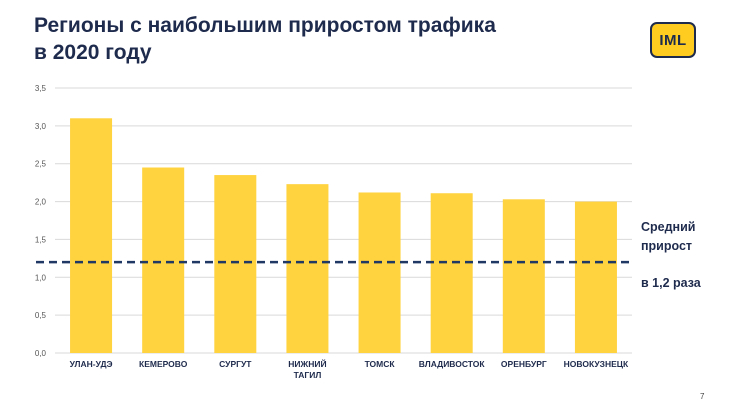 The height and width of the screenshot is (406, 729). Describe the element at coordinates (307, 369) in the screenshot. I see `x-category-label: НИЖНИЙ ТАГИЛ` at that location.